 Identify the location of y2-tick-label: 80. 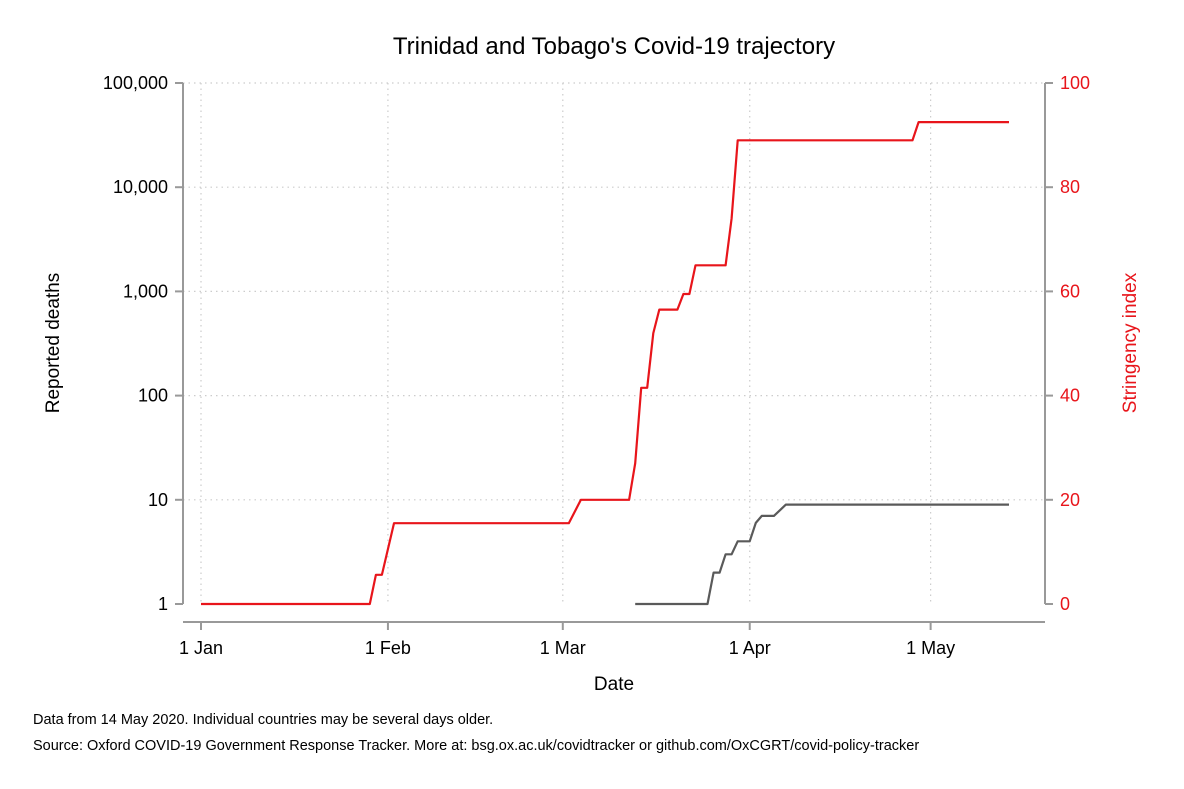
(1070, 187).